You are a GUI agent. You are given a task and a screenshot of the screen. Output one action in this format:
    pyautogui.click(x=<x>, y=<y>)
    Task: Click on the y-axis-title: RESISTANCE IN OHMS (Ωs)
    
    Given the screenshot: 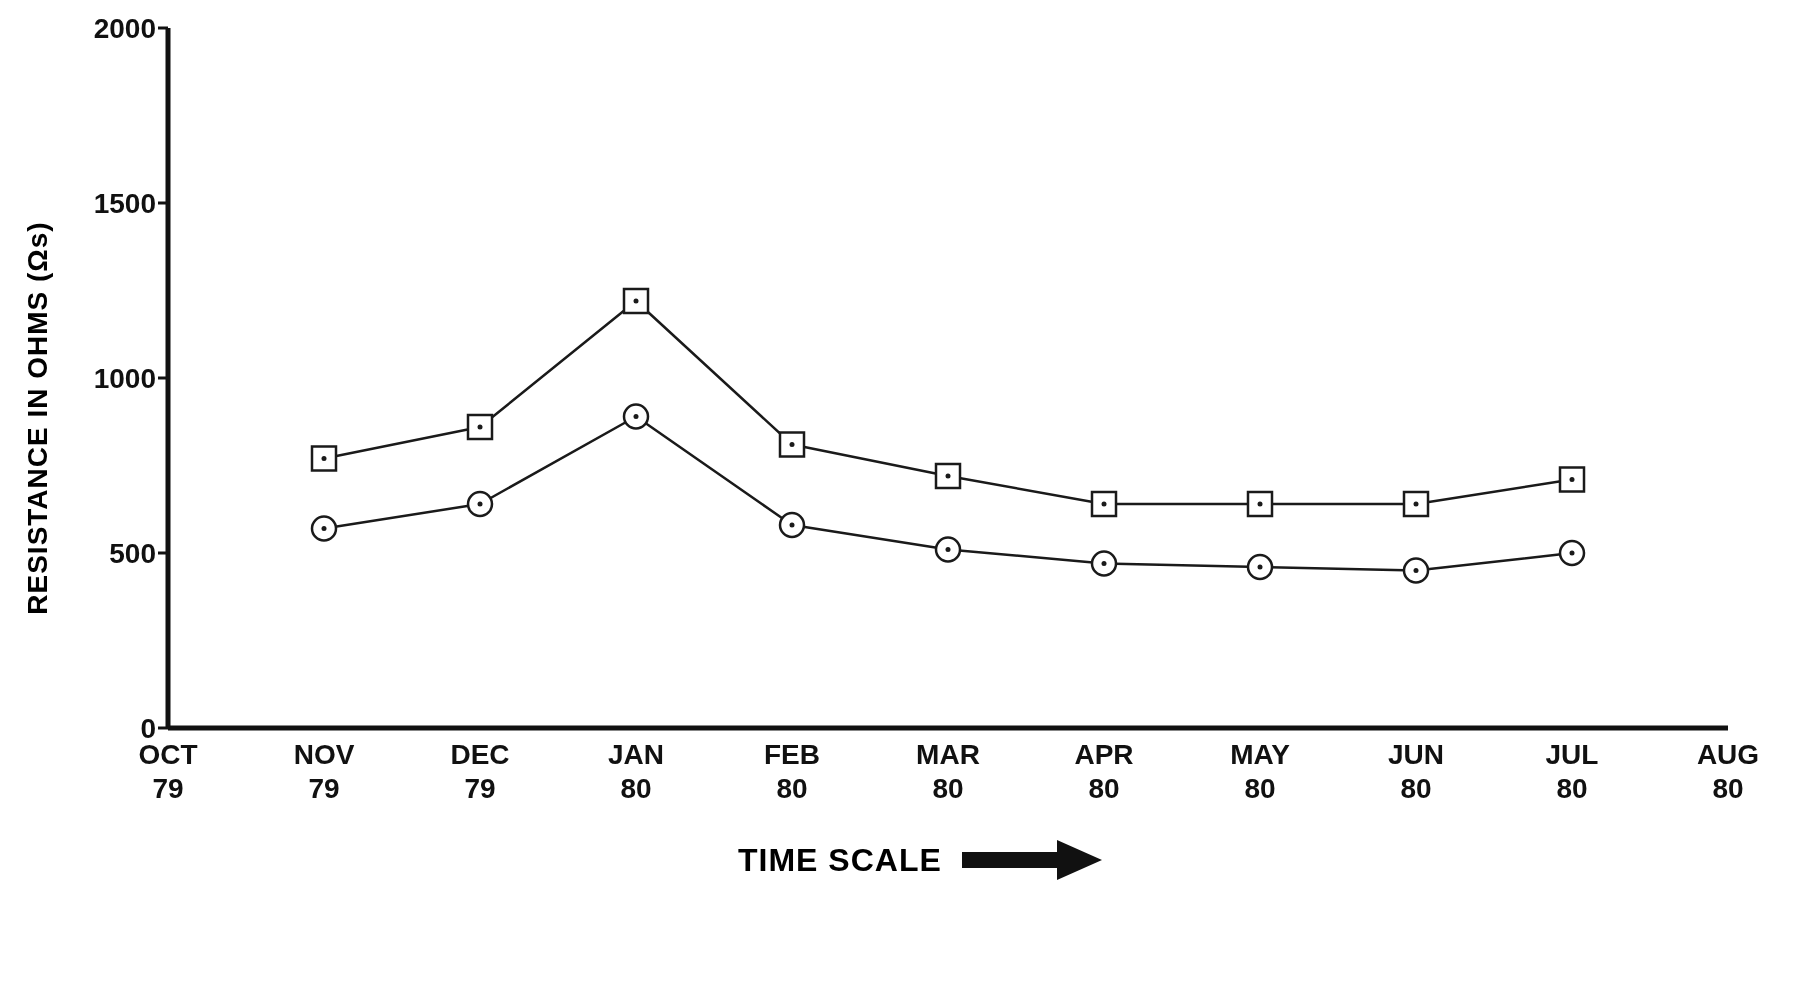 What is the action you would take?
    pyautogui.click(x=38, y=418)
    